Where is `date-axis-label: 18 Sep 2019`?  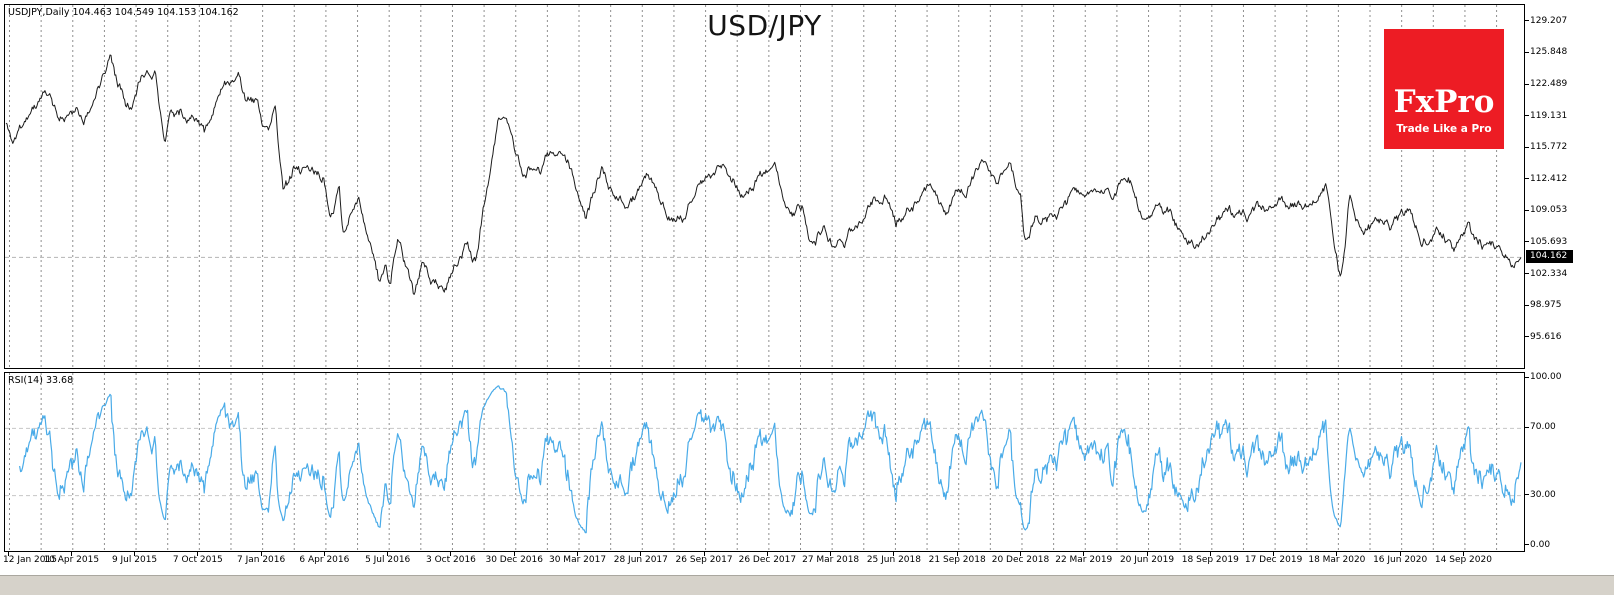
date-axis-label: 18 Sep 2019 is located at coordinates (1210, 560).